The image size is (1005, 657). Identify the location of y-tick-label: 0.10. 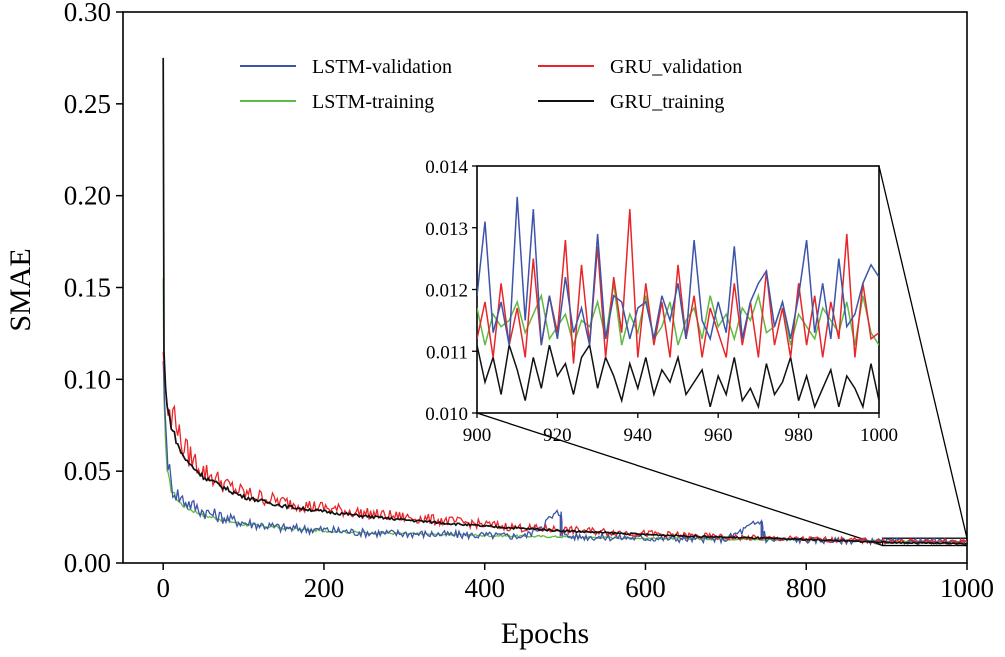
(87, 379).